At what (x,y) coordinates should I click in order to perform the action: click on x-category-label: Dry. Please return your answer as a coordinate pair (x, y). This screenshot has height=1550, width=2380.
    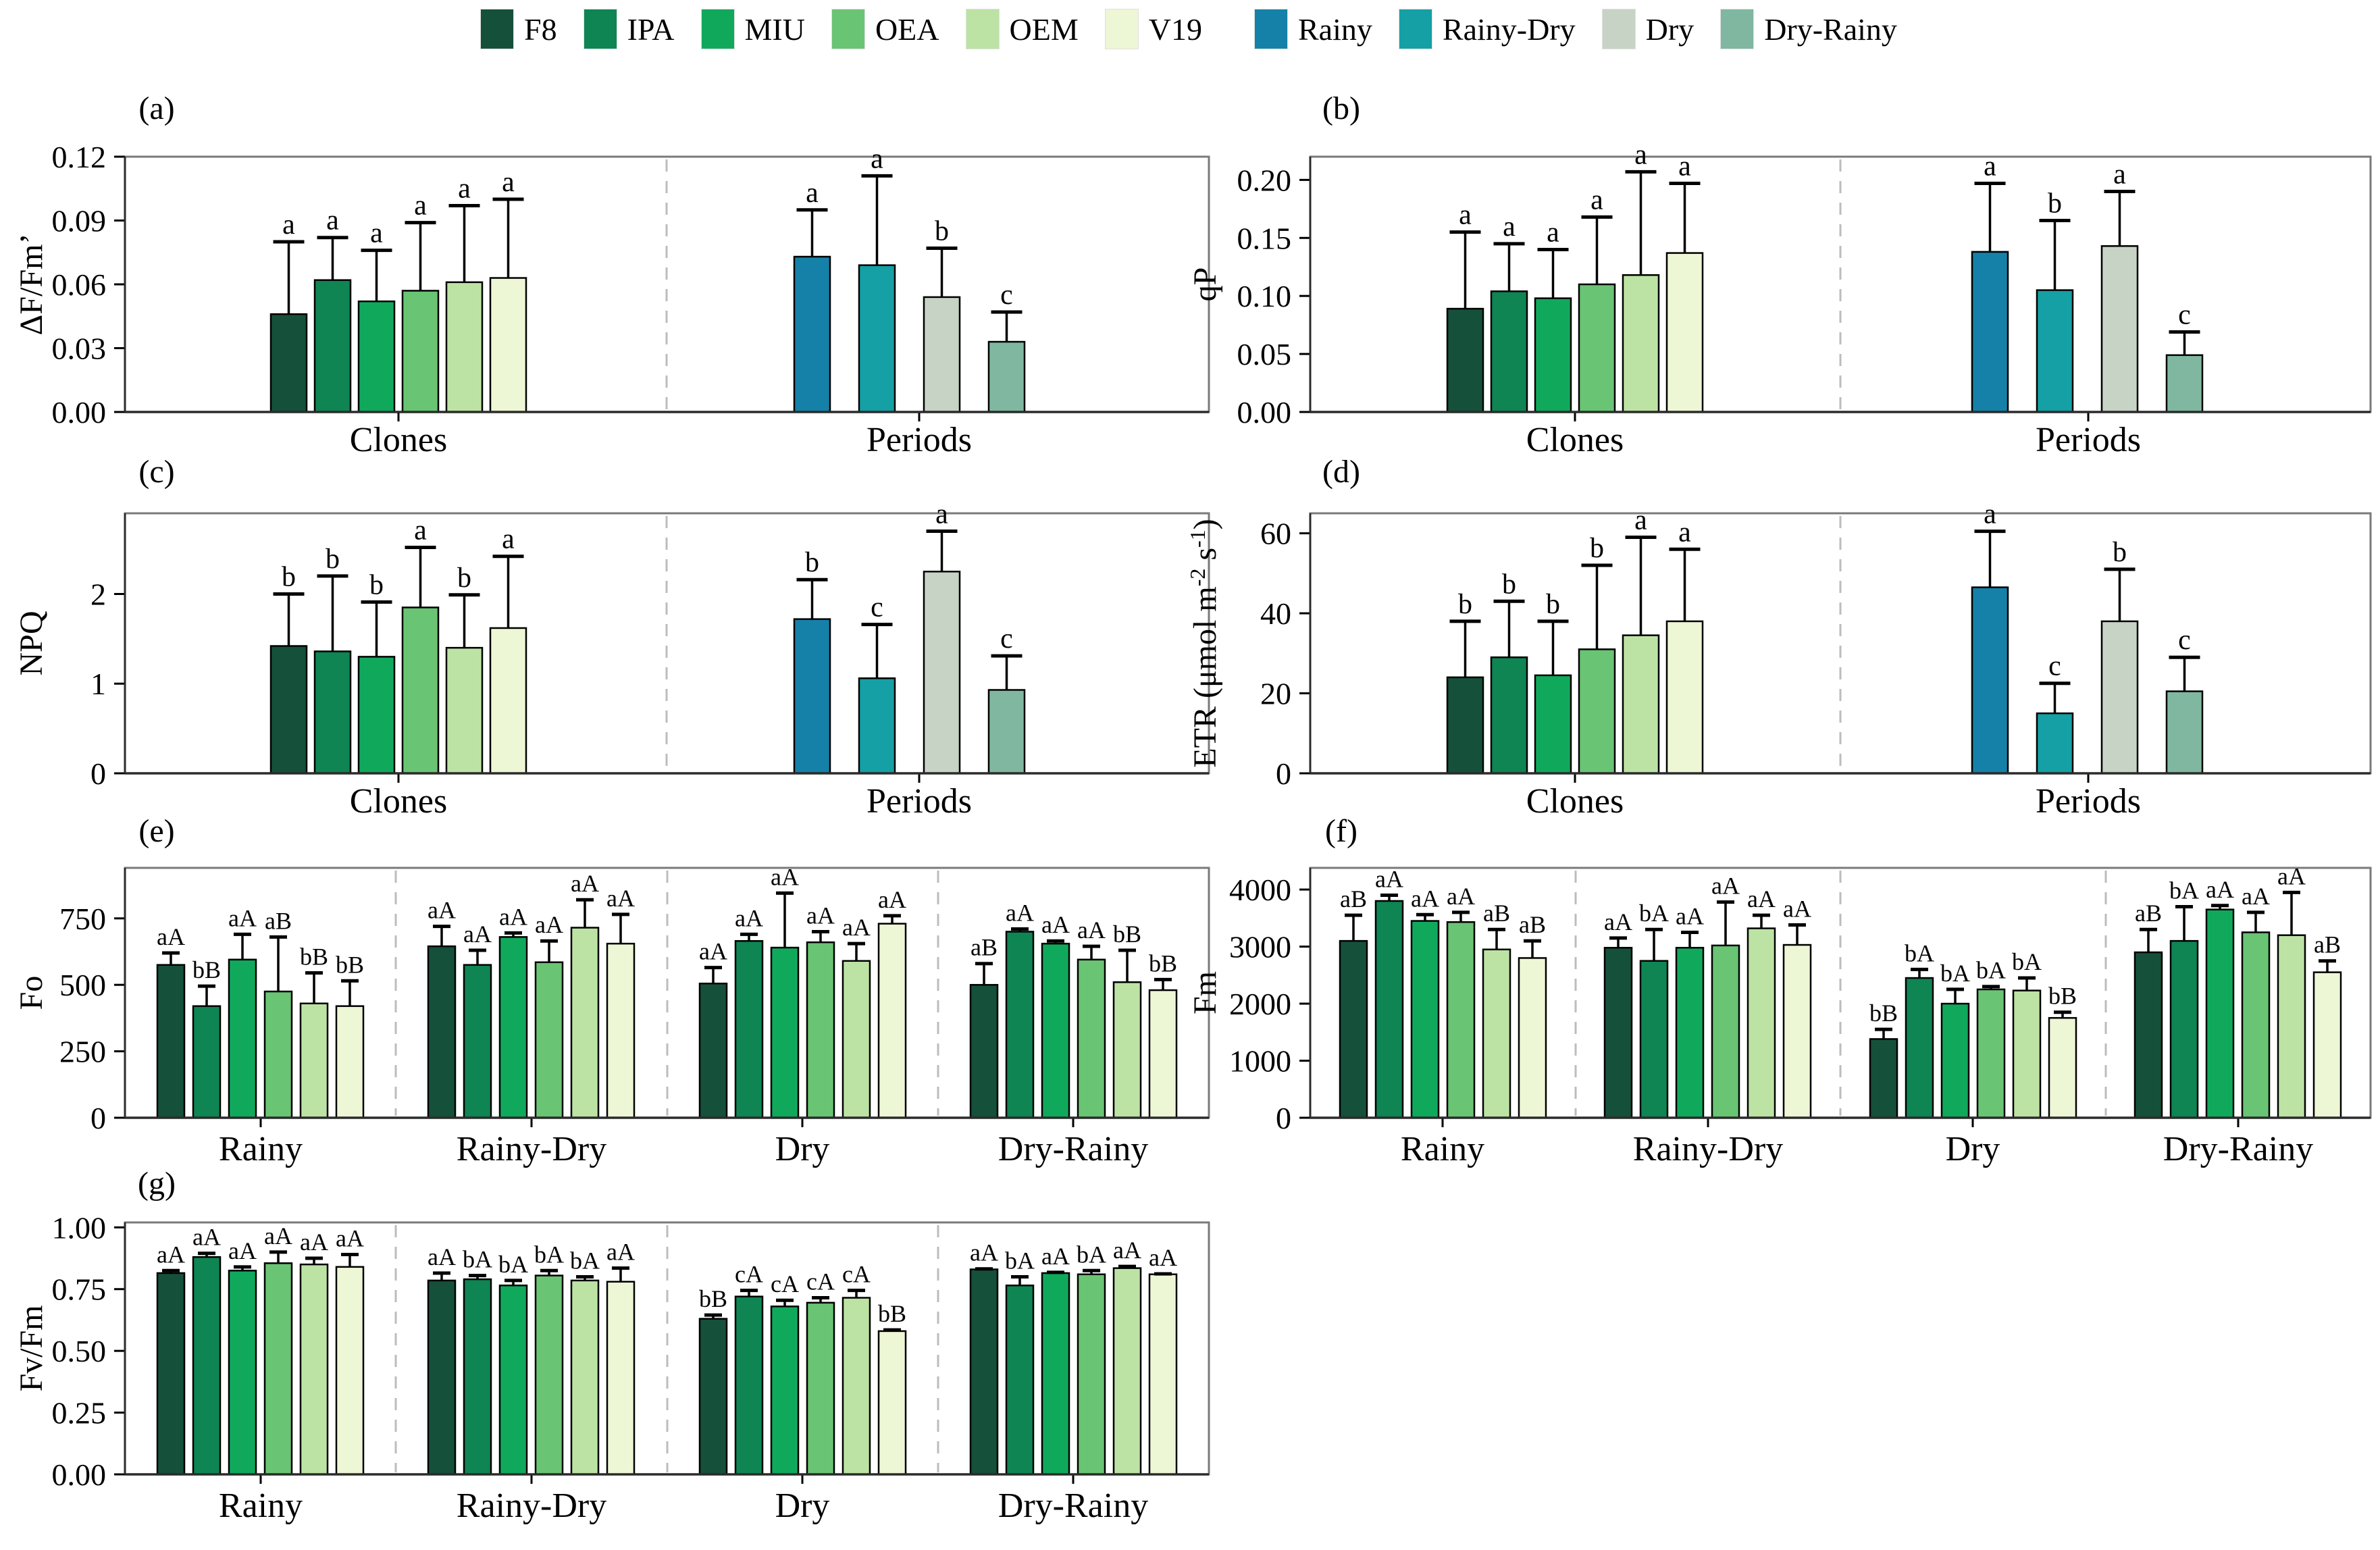
    Looking at the image, I should click on (1973, 1149).